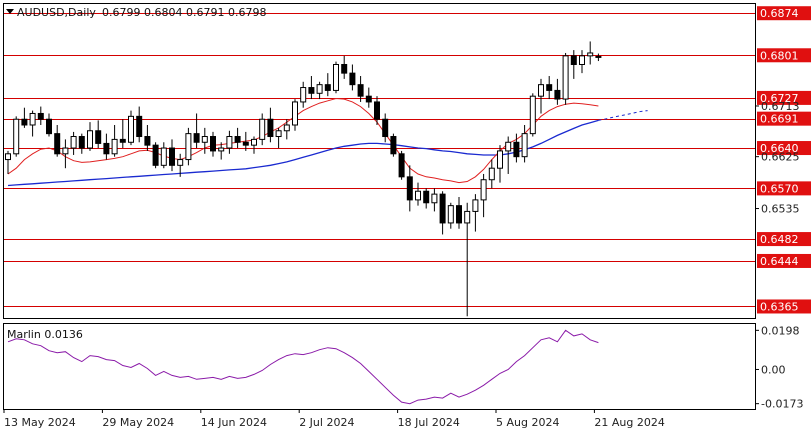 This screenshot has height=435, width=812. What do you see at coordinates (780, 330) in the screenshot?
I see `osc-tick-label: 0.0198` at bounding box center [780, 330].